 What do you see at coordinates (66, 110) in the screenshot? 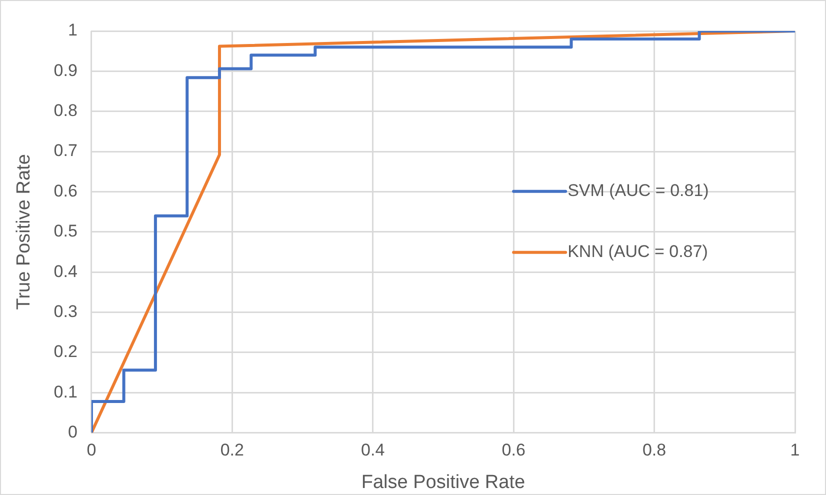
I see `y-tick-label: 0.8` at bounding box center [66, 110].